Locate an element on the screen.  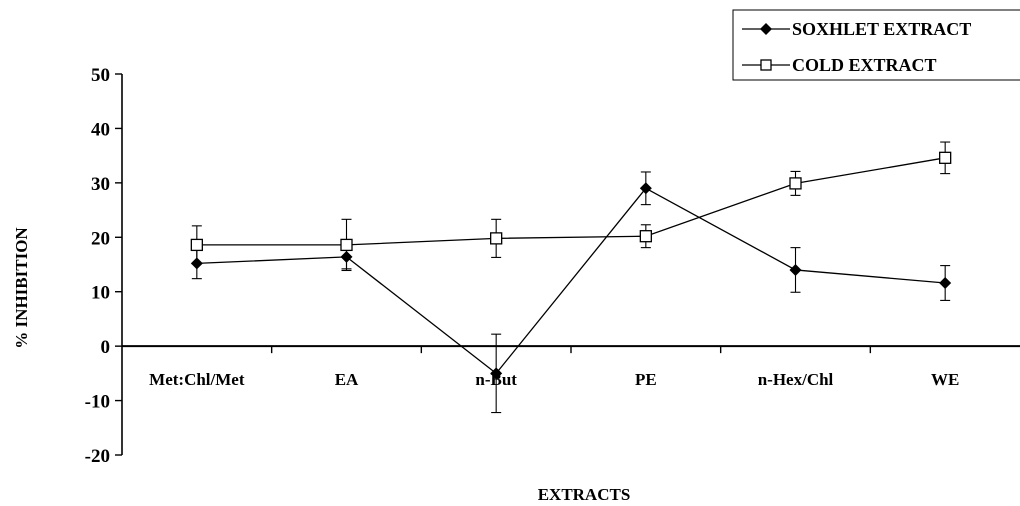
x-axis-title: EXTRACTS is located at coordinates (584, 494).